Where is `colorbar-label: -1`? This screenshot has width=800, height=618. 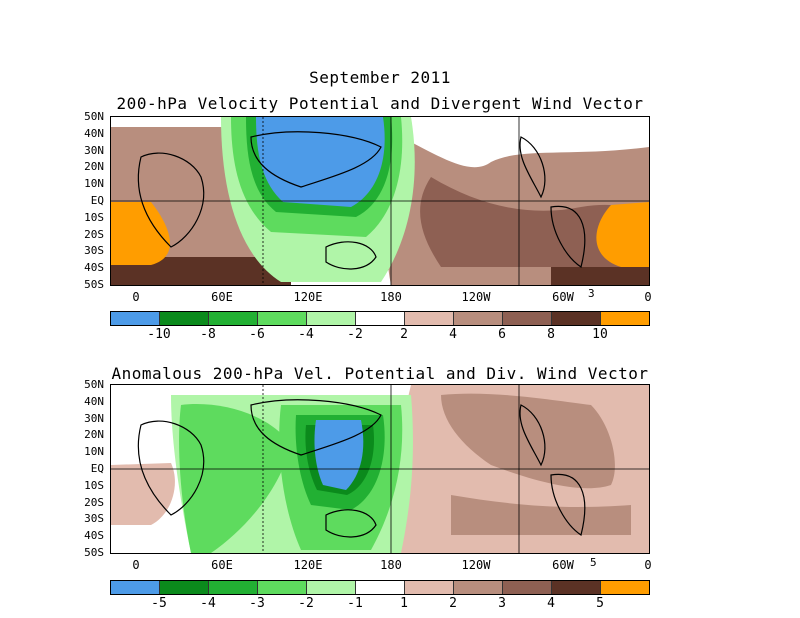 colorbar-label: -1 is located at coordinates (355, 603).